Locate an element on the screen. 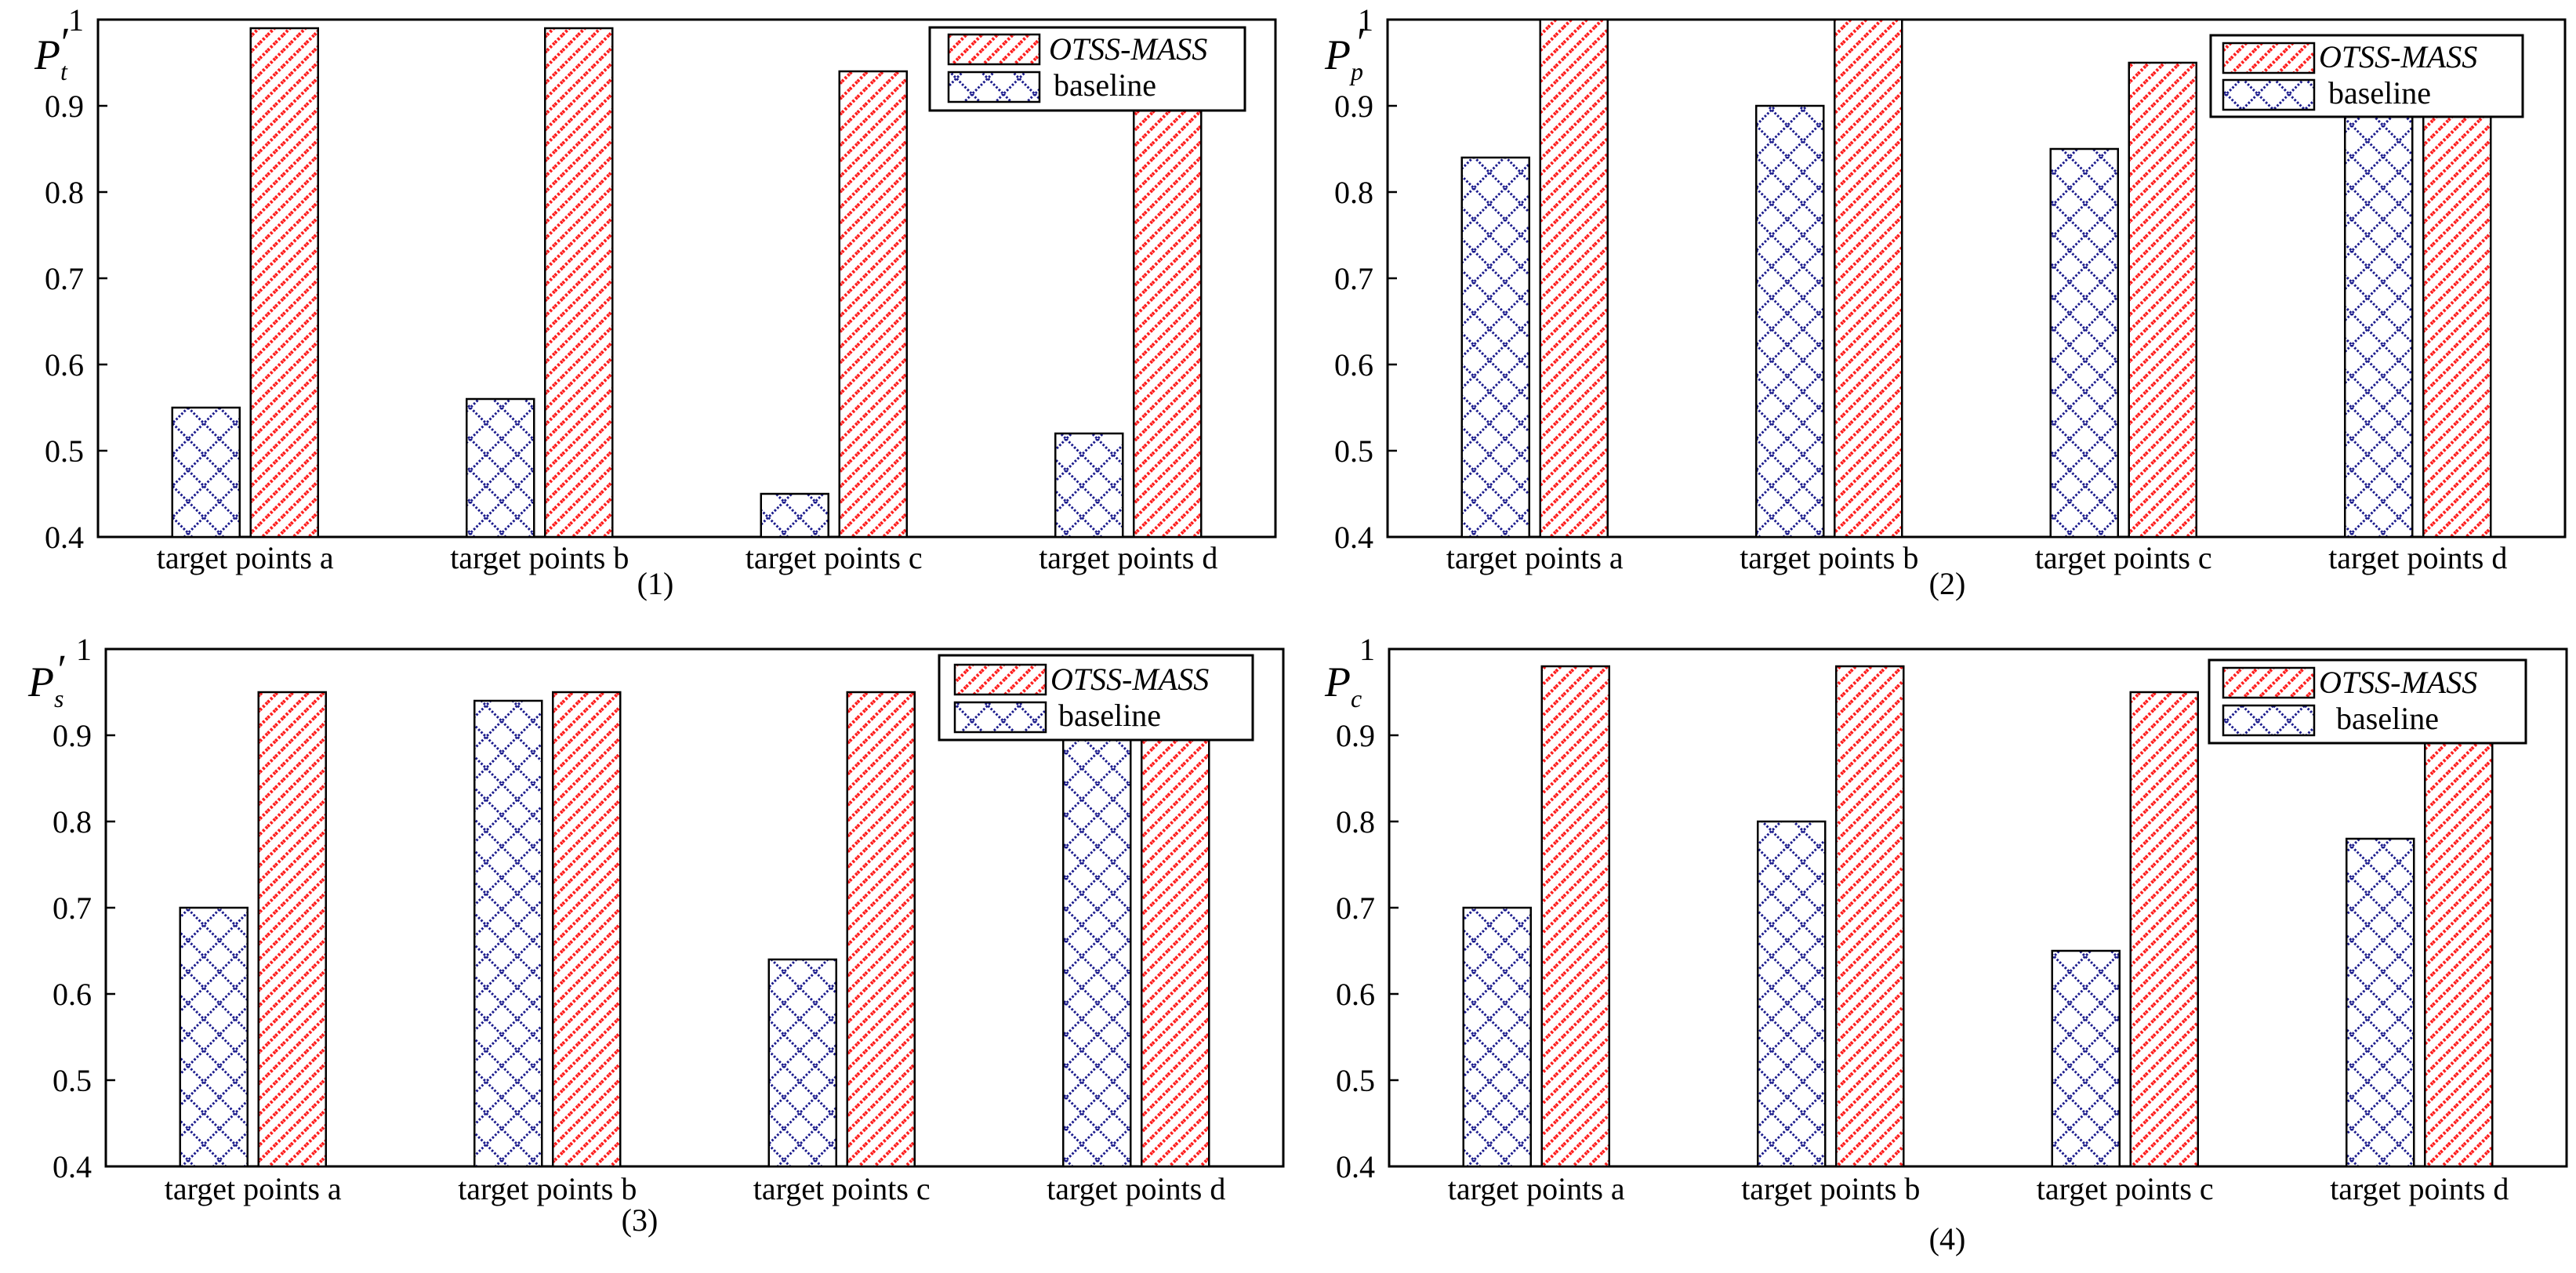  y-axis-label: Pt′ is located at coordinates (52, 52).